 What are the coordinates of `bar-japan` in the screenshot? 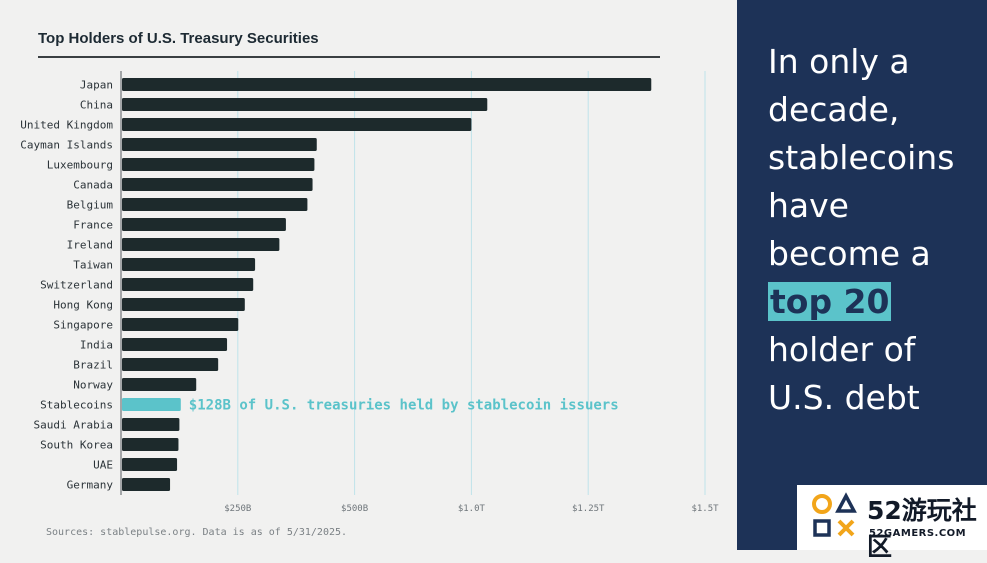 It's located at (387, 84).